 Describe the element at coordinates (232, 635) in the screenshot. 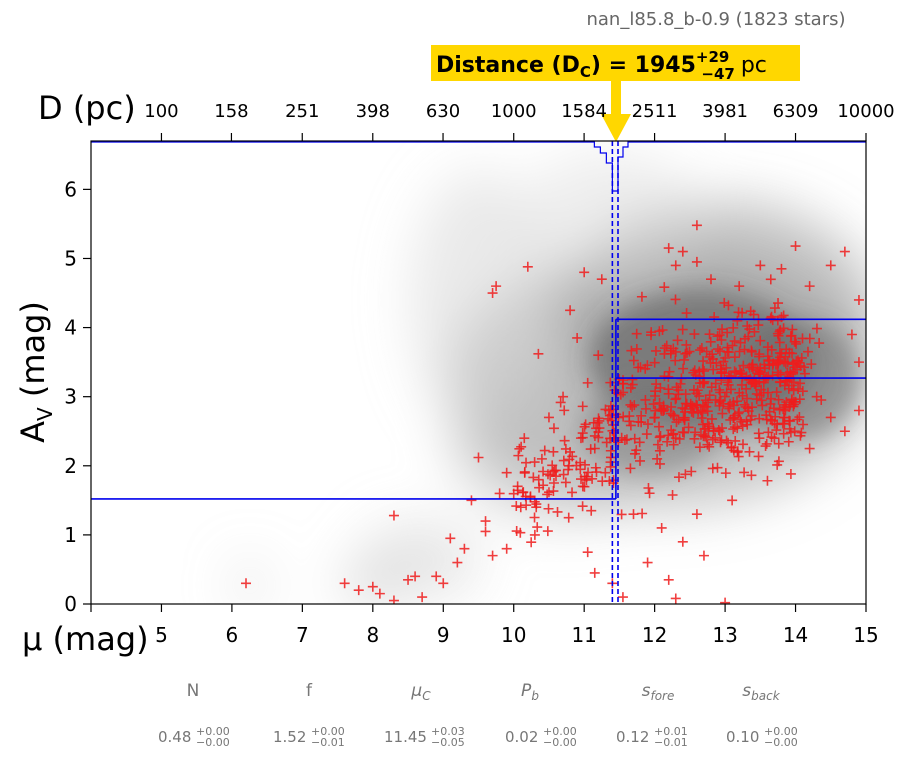

I see `x-tick-label: 6` at that location.